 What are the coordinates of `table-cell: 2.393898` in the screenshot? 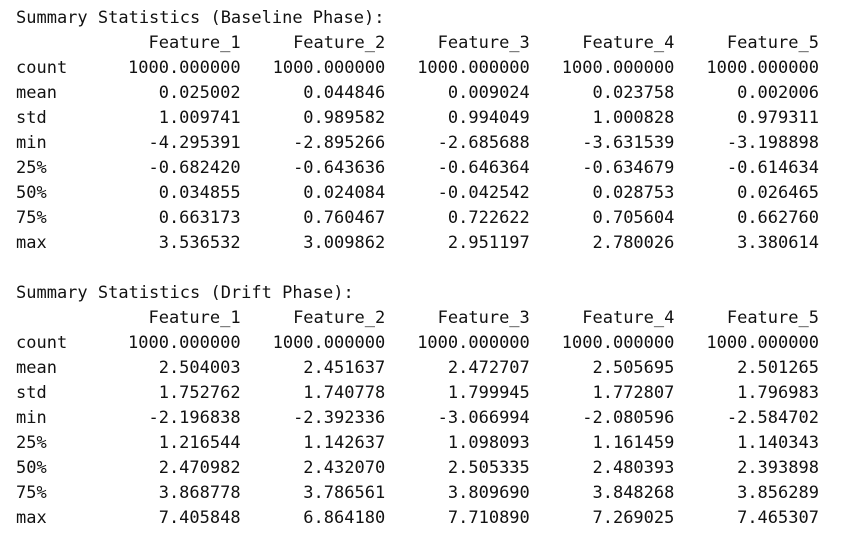 It's located at (778, 468).